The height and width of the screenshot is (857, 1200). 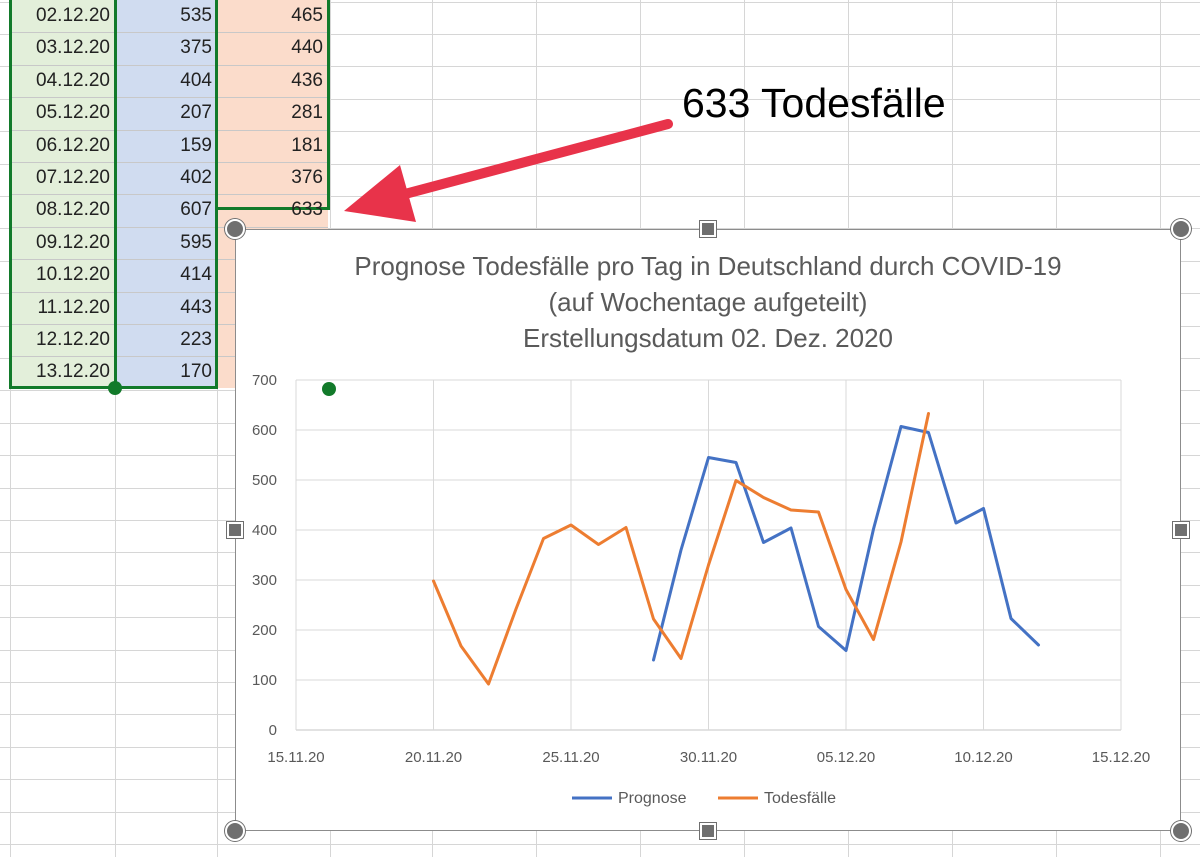 What do you see at coordinates (73, 307) in the screenshot?
I see `date-cell: 11.12.20` at bounding box center [73, 307].